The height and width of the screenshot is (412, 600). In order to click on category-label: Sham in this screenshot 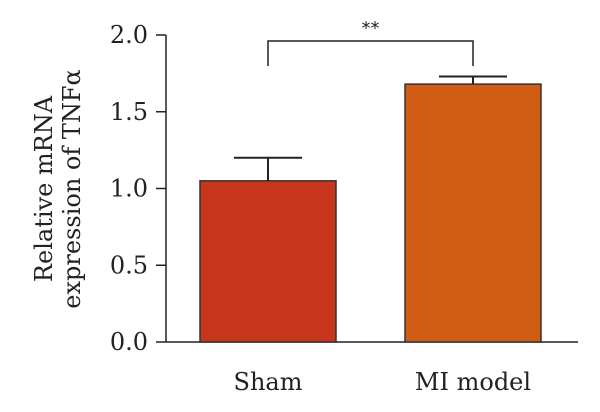, I will do `click(268, 382)`.